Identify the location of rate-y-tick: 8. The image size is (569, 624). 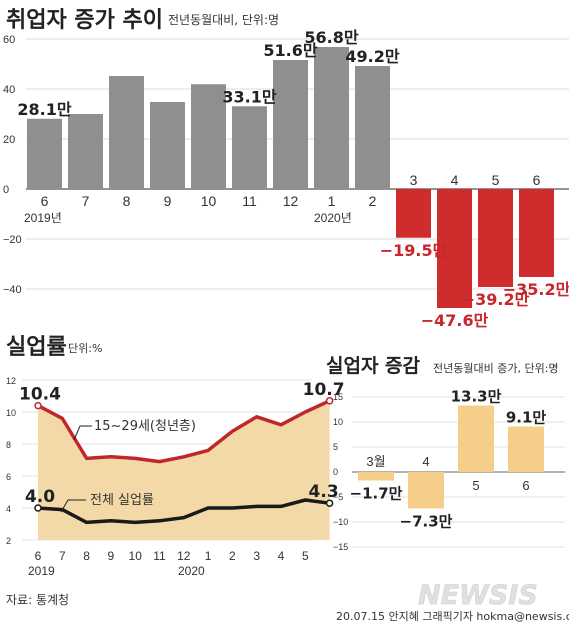
(8, 445).